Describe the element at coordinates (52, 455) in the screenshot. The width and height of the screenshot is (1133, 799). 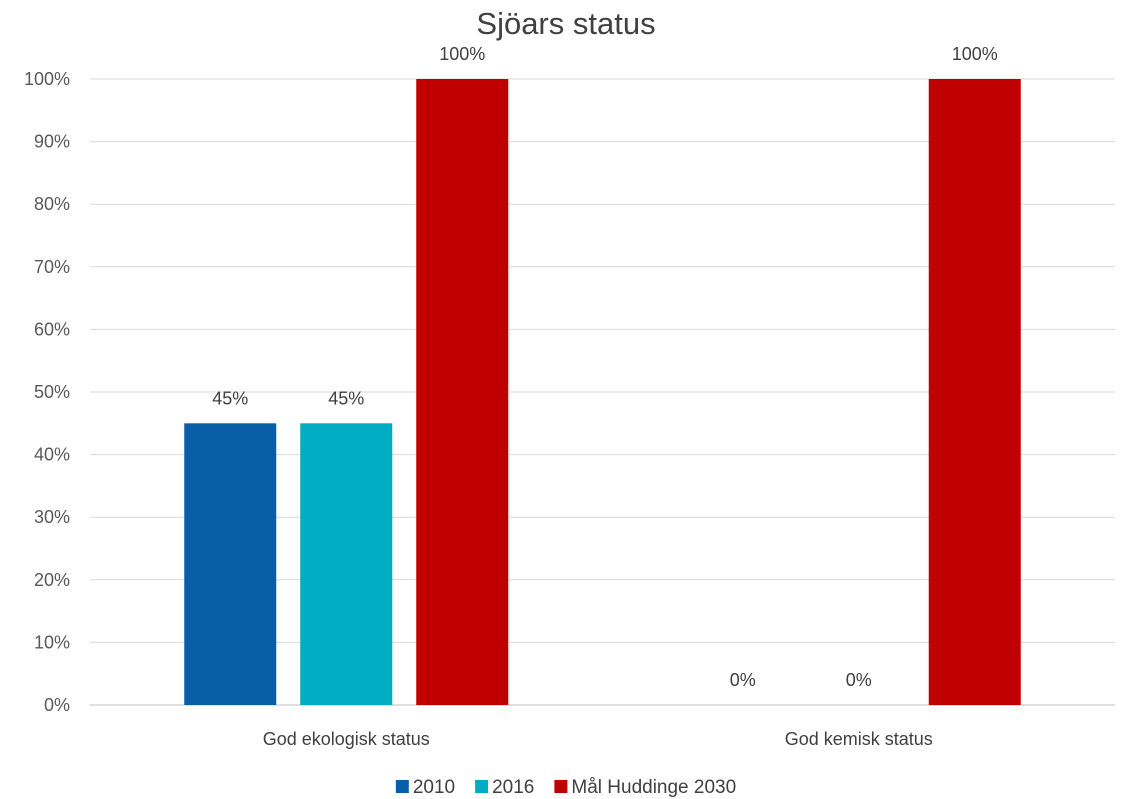
I see `y-tick-label: 40%` at that location.